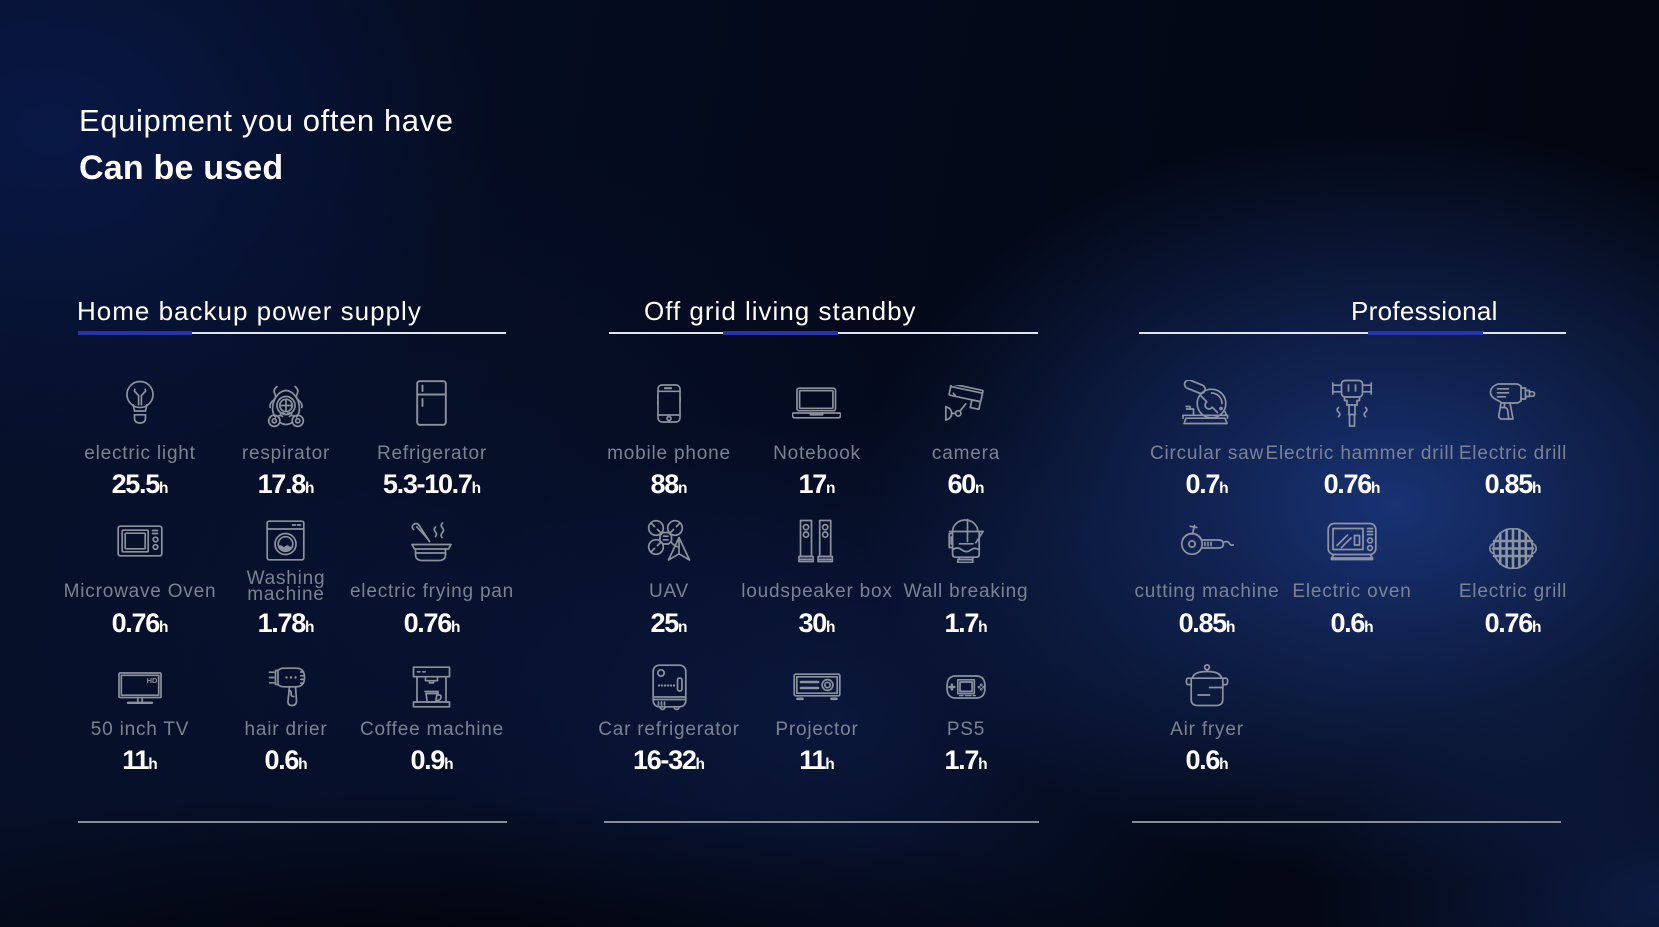  What do you see at coordinates (152, 680) in the screenshot?
I see `svg-text: HD` at bounding box center [152, 680].